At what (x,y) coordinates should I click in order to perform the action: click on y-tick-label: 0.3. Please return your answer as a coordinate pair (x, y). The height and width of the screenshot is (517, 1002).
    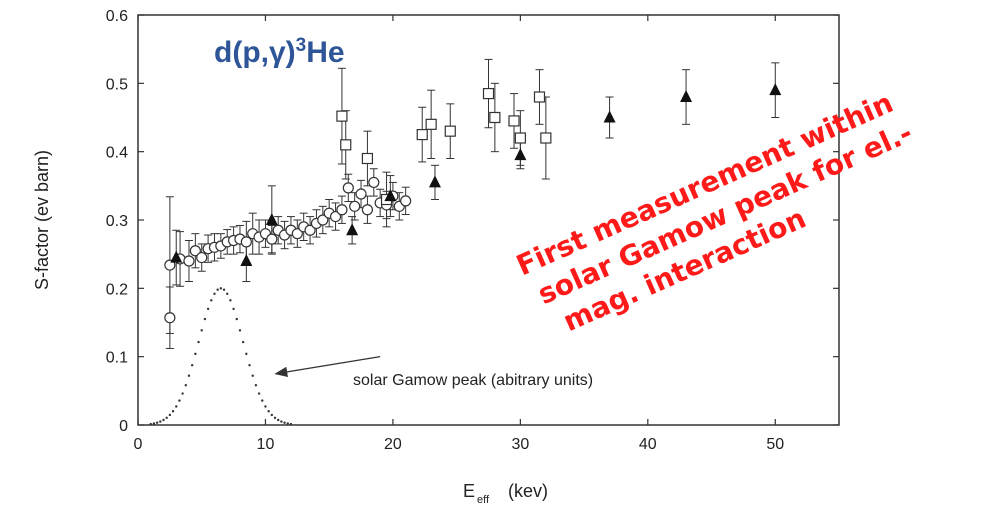
    Looking at the image, I should click on (117, 221).